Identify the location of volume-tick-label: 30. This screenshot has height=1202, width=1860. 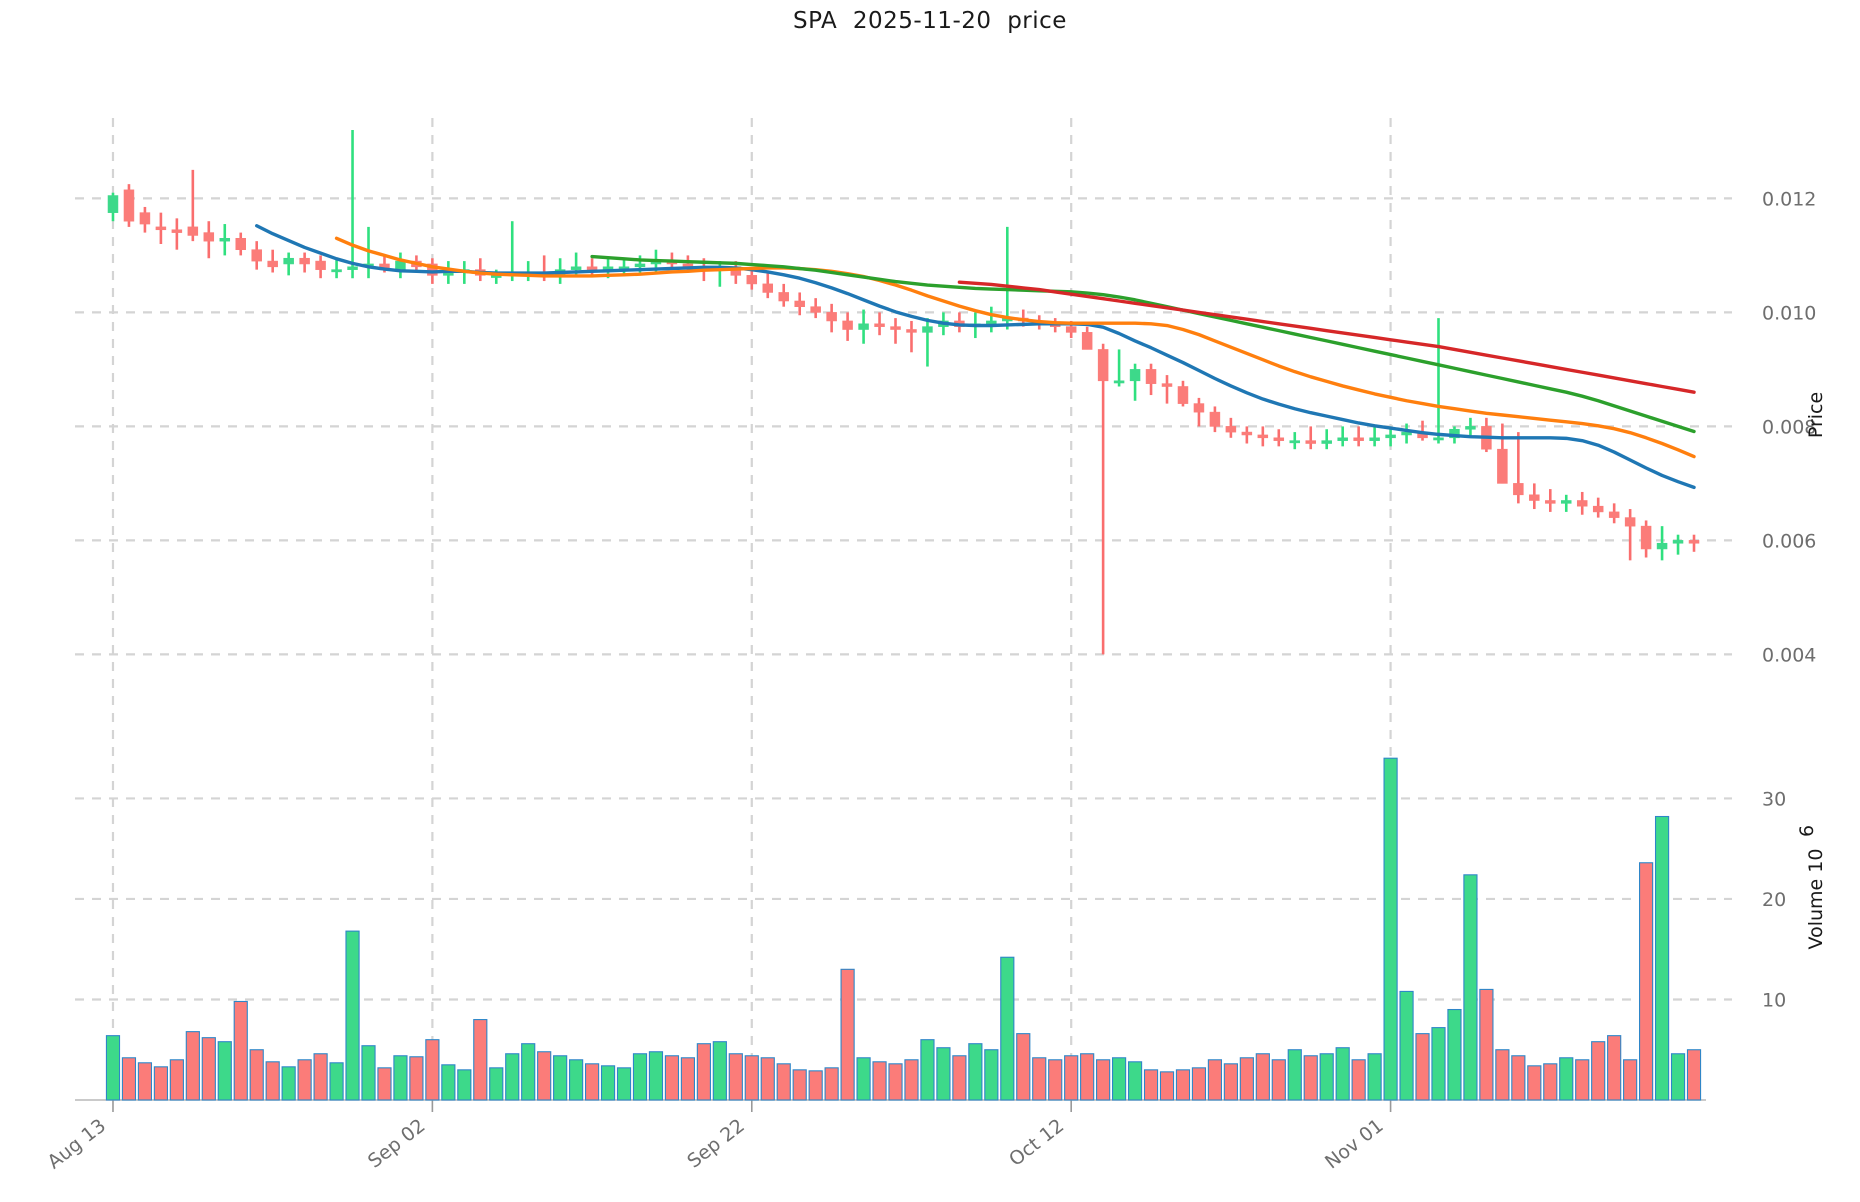
(1774, 799).